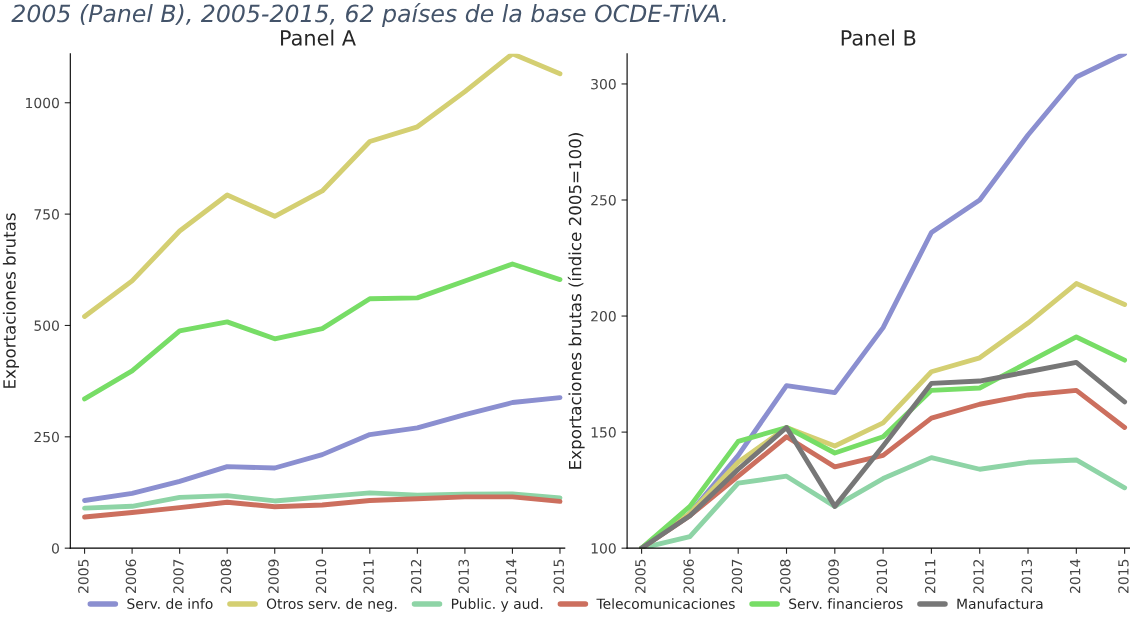 This screenshot has height=618, width=1134. I want to click on y-tick-label: 200, so click(603, 316).